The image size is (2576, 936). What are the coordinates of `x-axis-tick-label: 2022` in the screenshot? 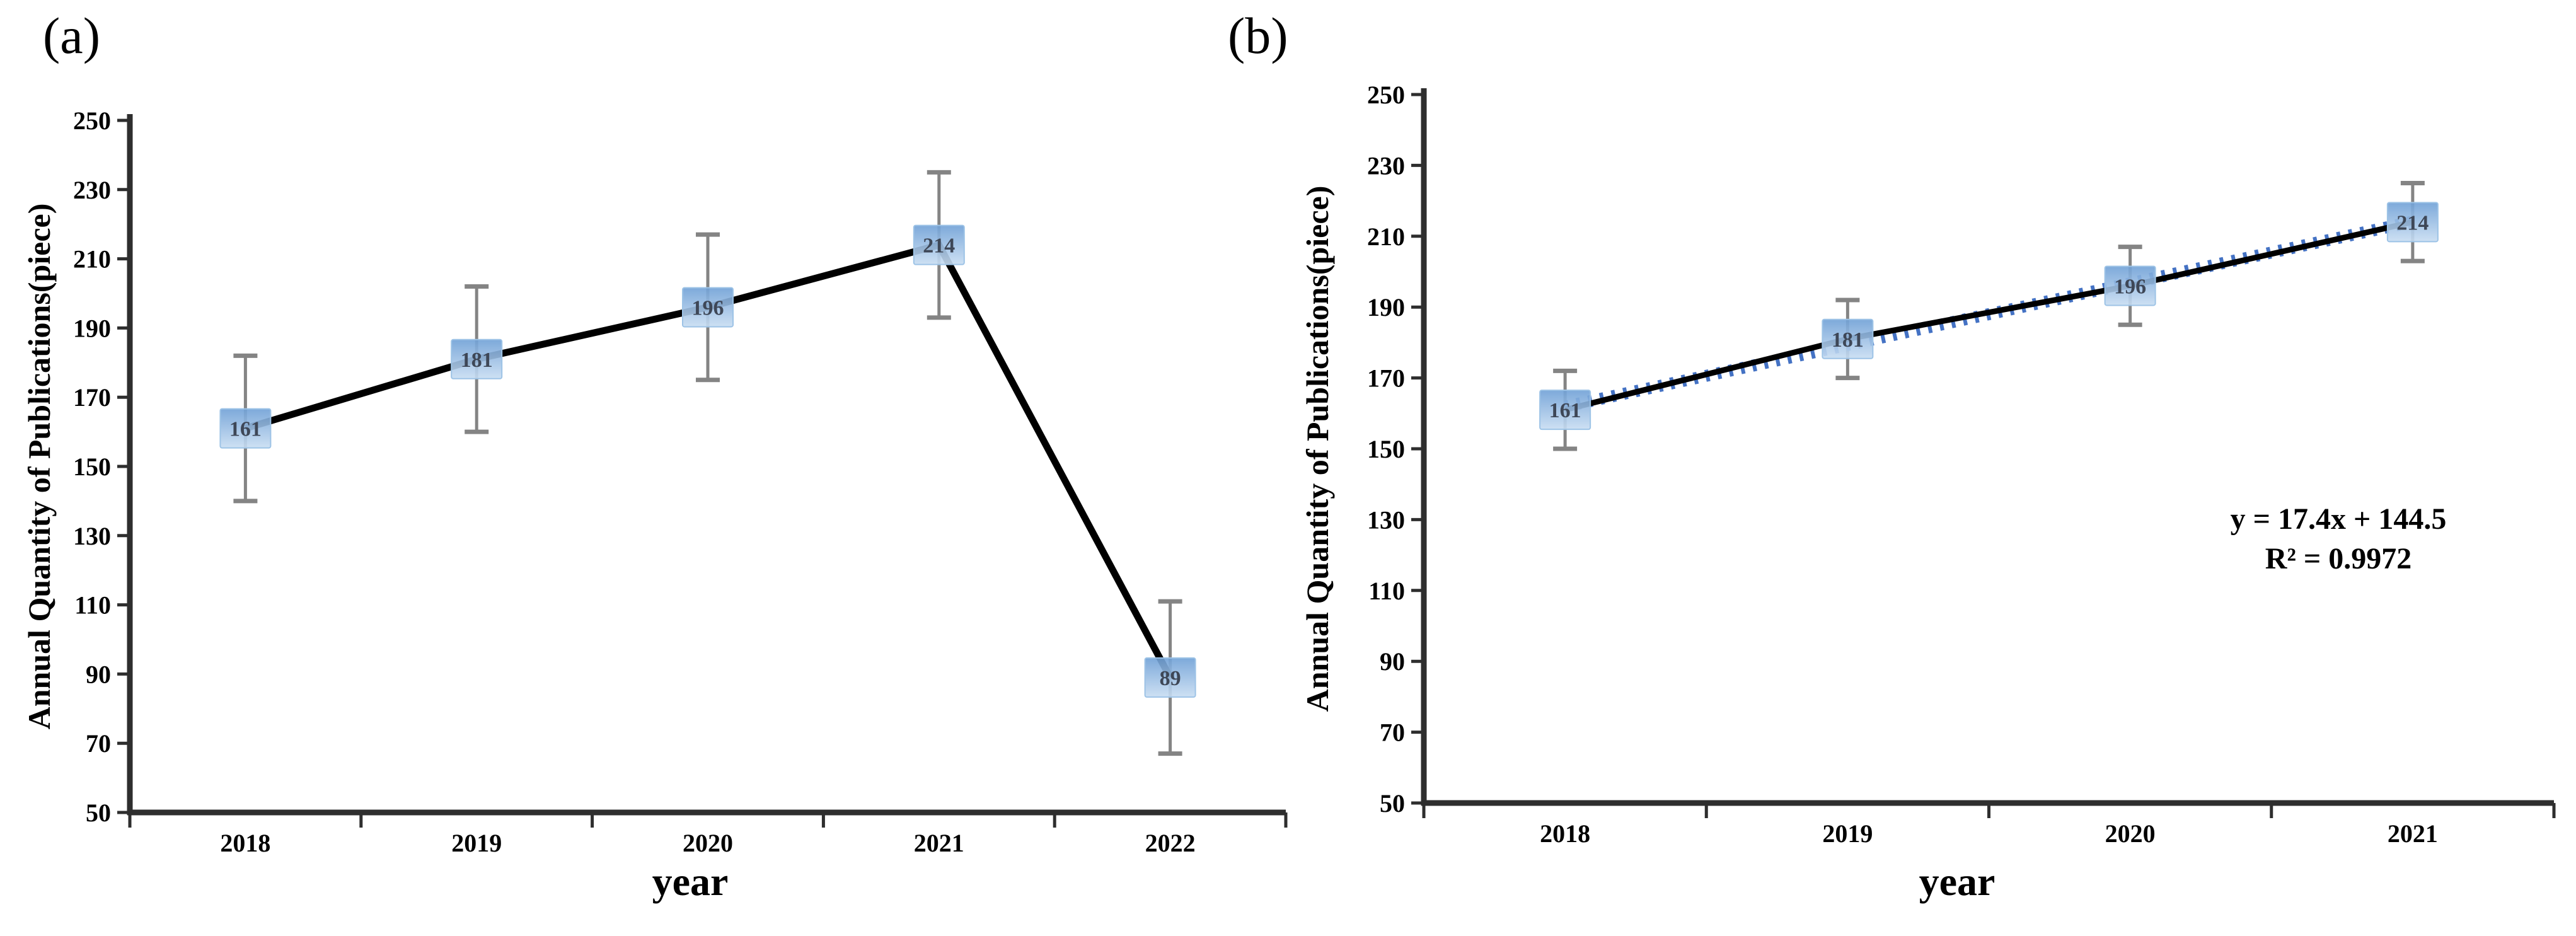 It's located at (1170, 843).